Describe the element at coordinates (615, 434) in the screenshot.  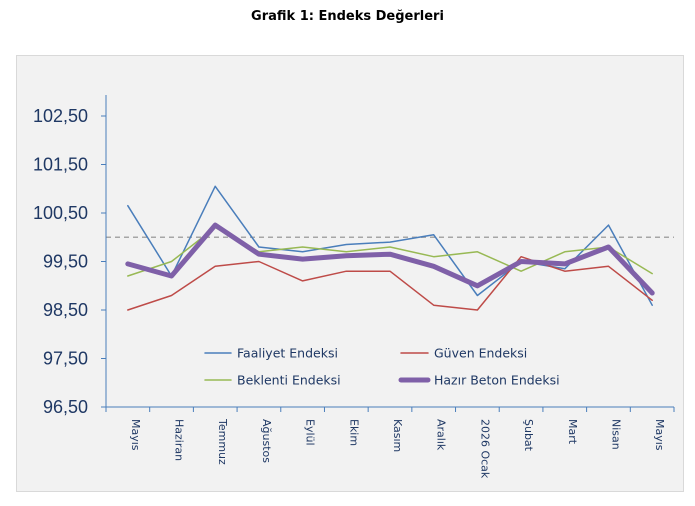
I see `x-tick-label: Nisan` at that location.